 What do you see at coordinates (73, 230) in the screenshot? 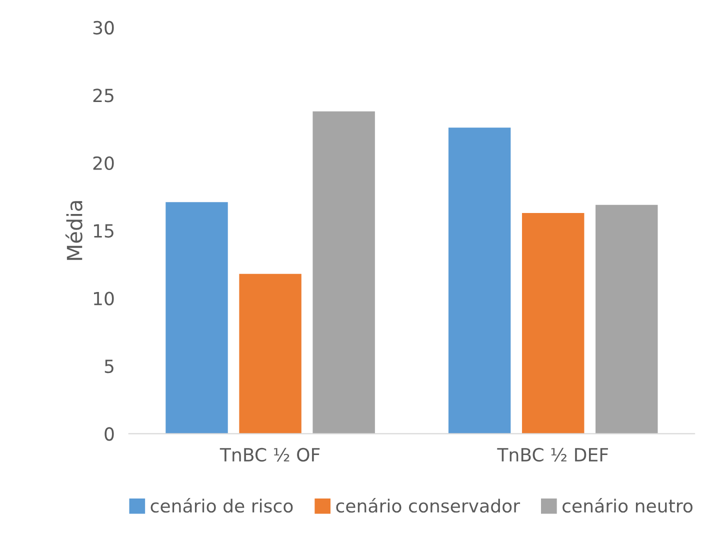
I see `y-axis-title: Média` at bounding box center [73, 230].